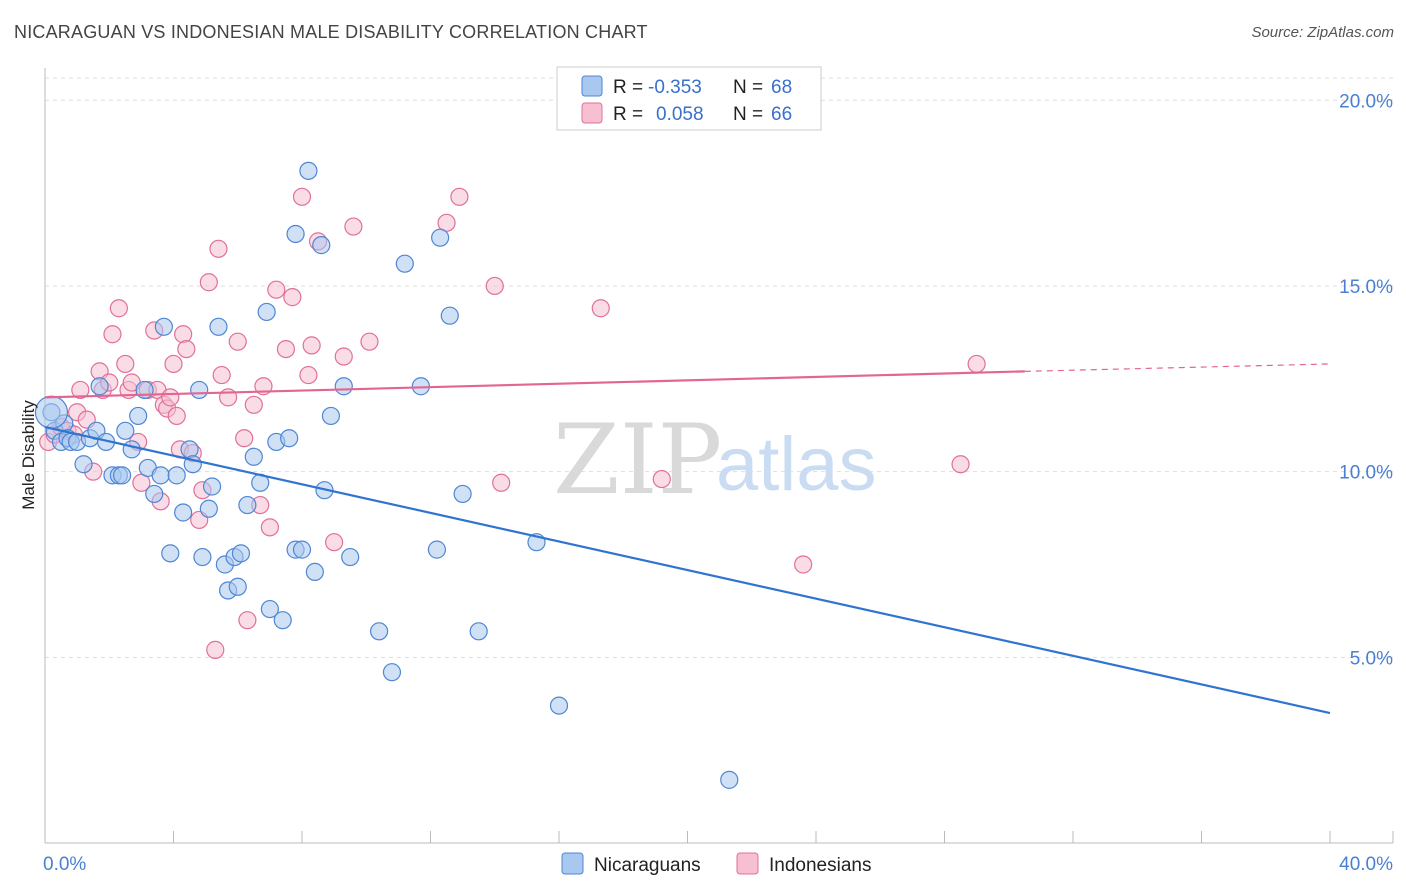 This screenshot has height=892, width=1406. Describe the element at coordinates (1366, 287) in the screenshot. I see `y-tick-label: 15.0%` at that location.